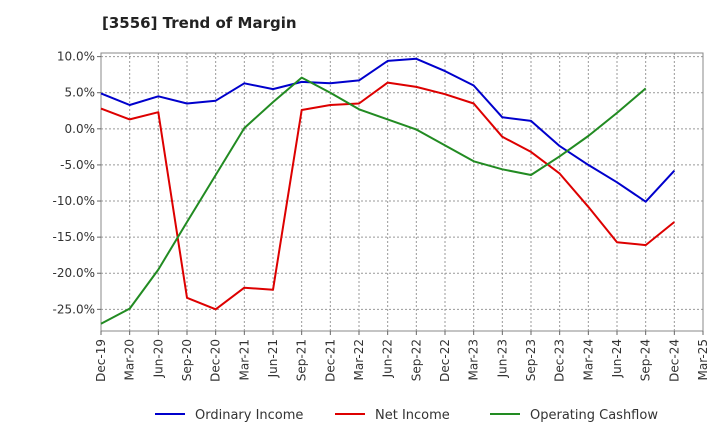  I want to click on x-tick-label: Dec-22, so click(445, 360).